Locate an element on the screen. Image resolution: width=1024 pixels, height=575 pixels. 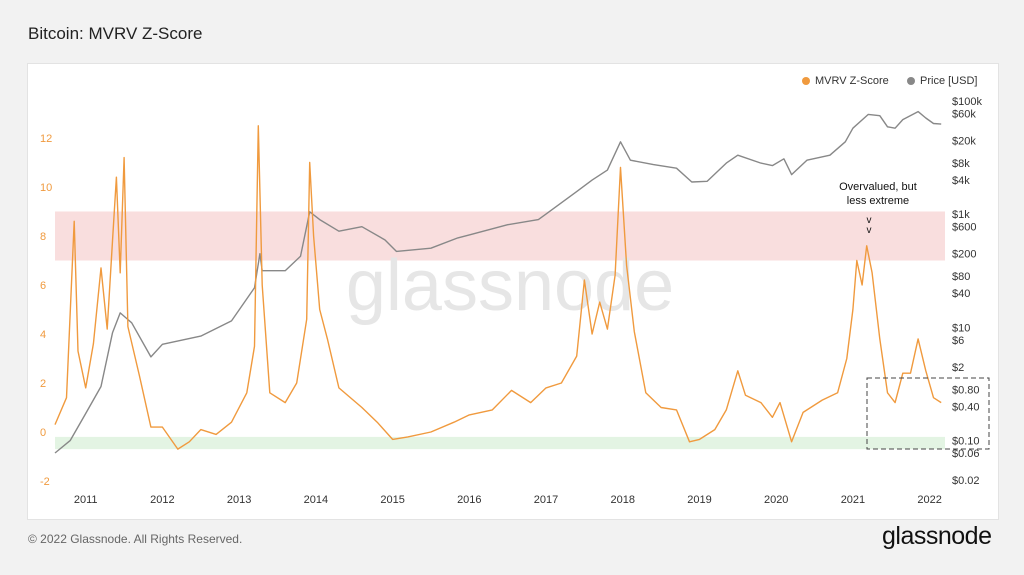
y-right-tick-7: $200 is located at coordinates (964, 255).